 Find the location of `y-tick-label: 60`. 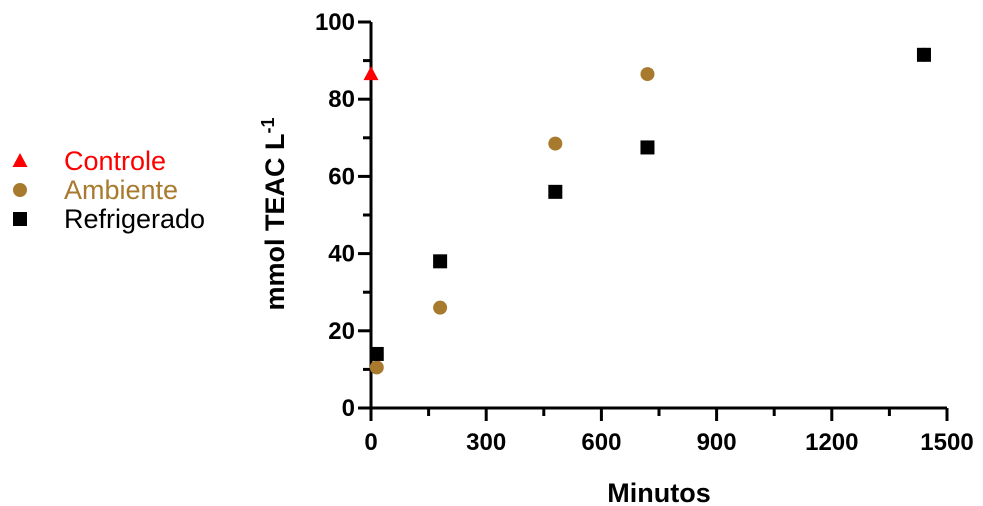

y-tick-label: 60 is located at coordinates (341, 176).